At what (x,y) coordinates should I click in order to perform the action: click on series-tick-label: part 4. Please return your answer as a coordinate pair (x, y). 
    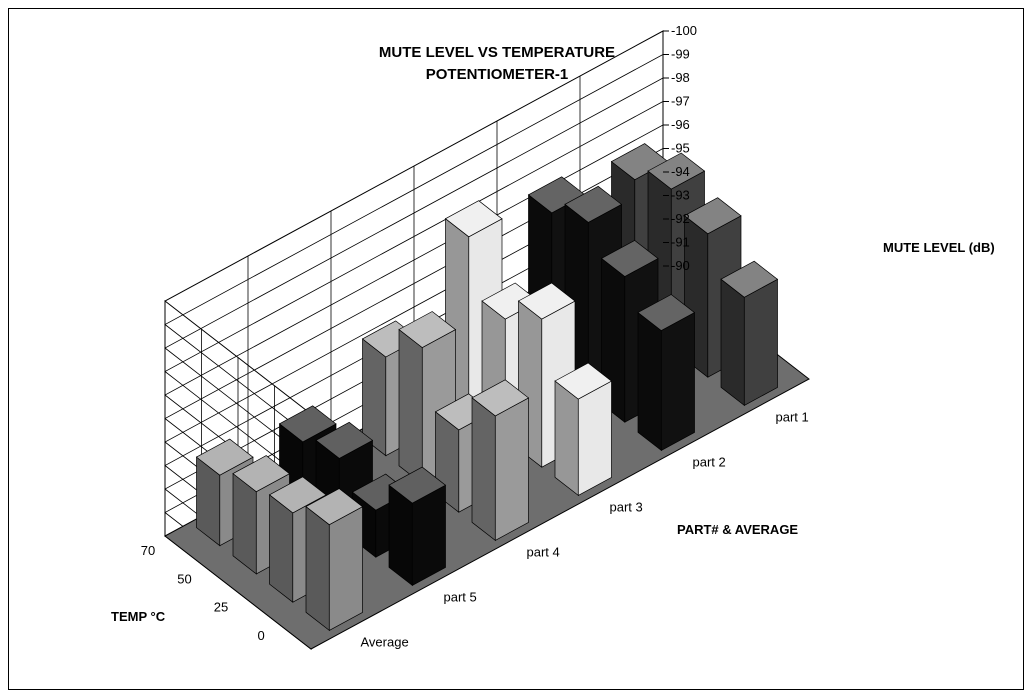
    Looking at the image, I should click on (543, 552).